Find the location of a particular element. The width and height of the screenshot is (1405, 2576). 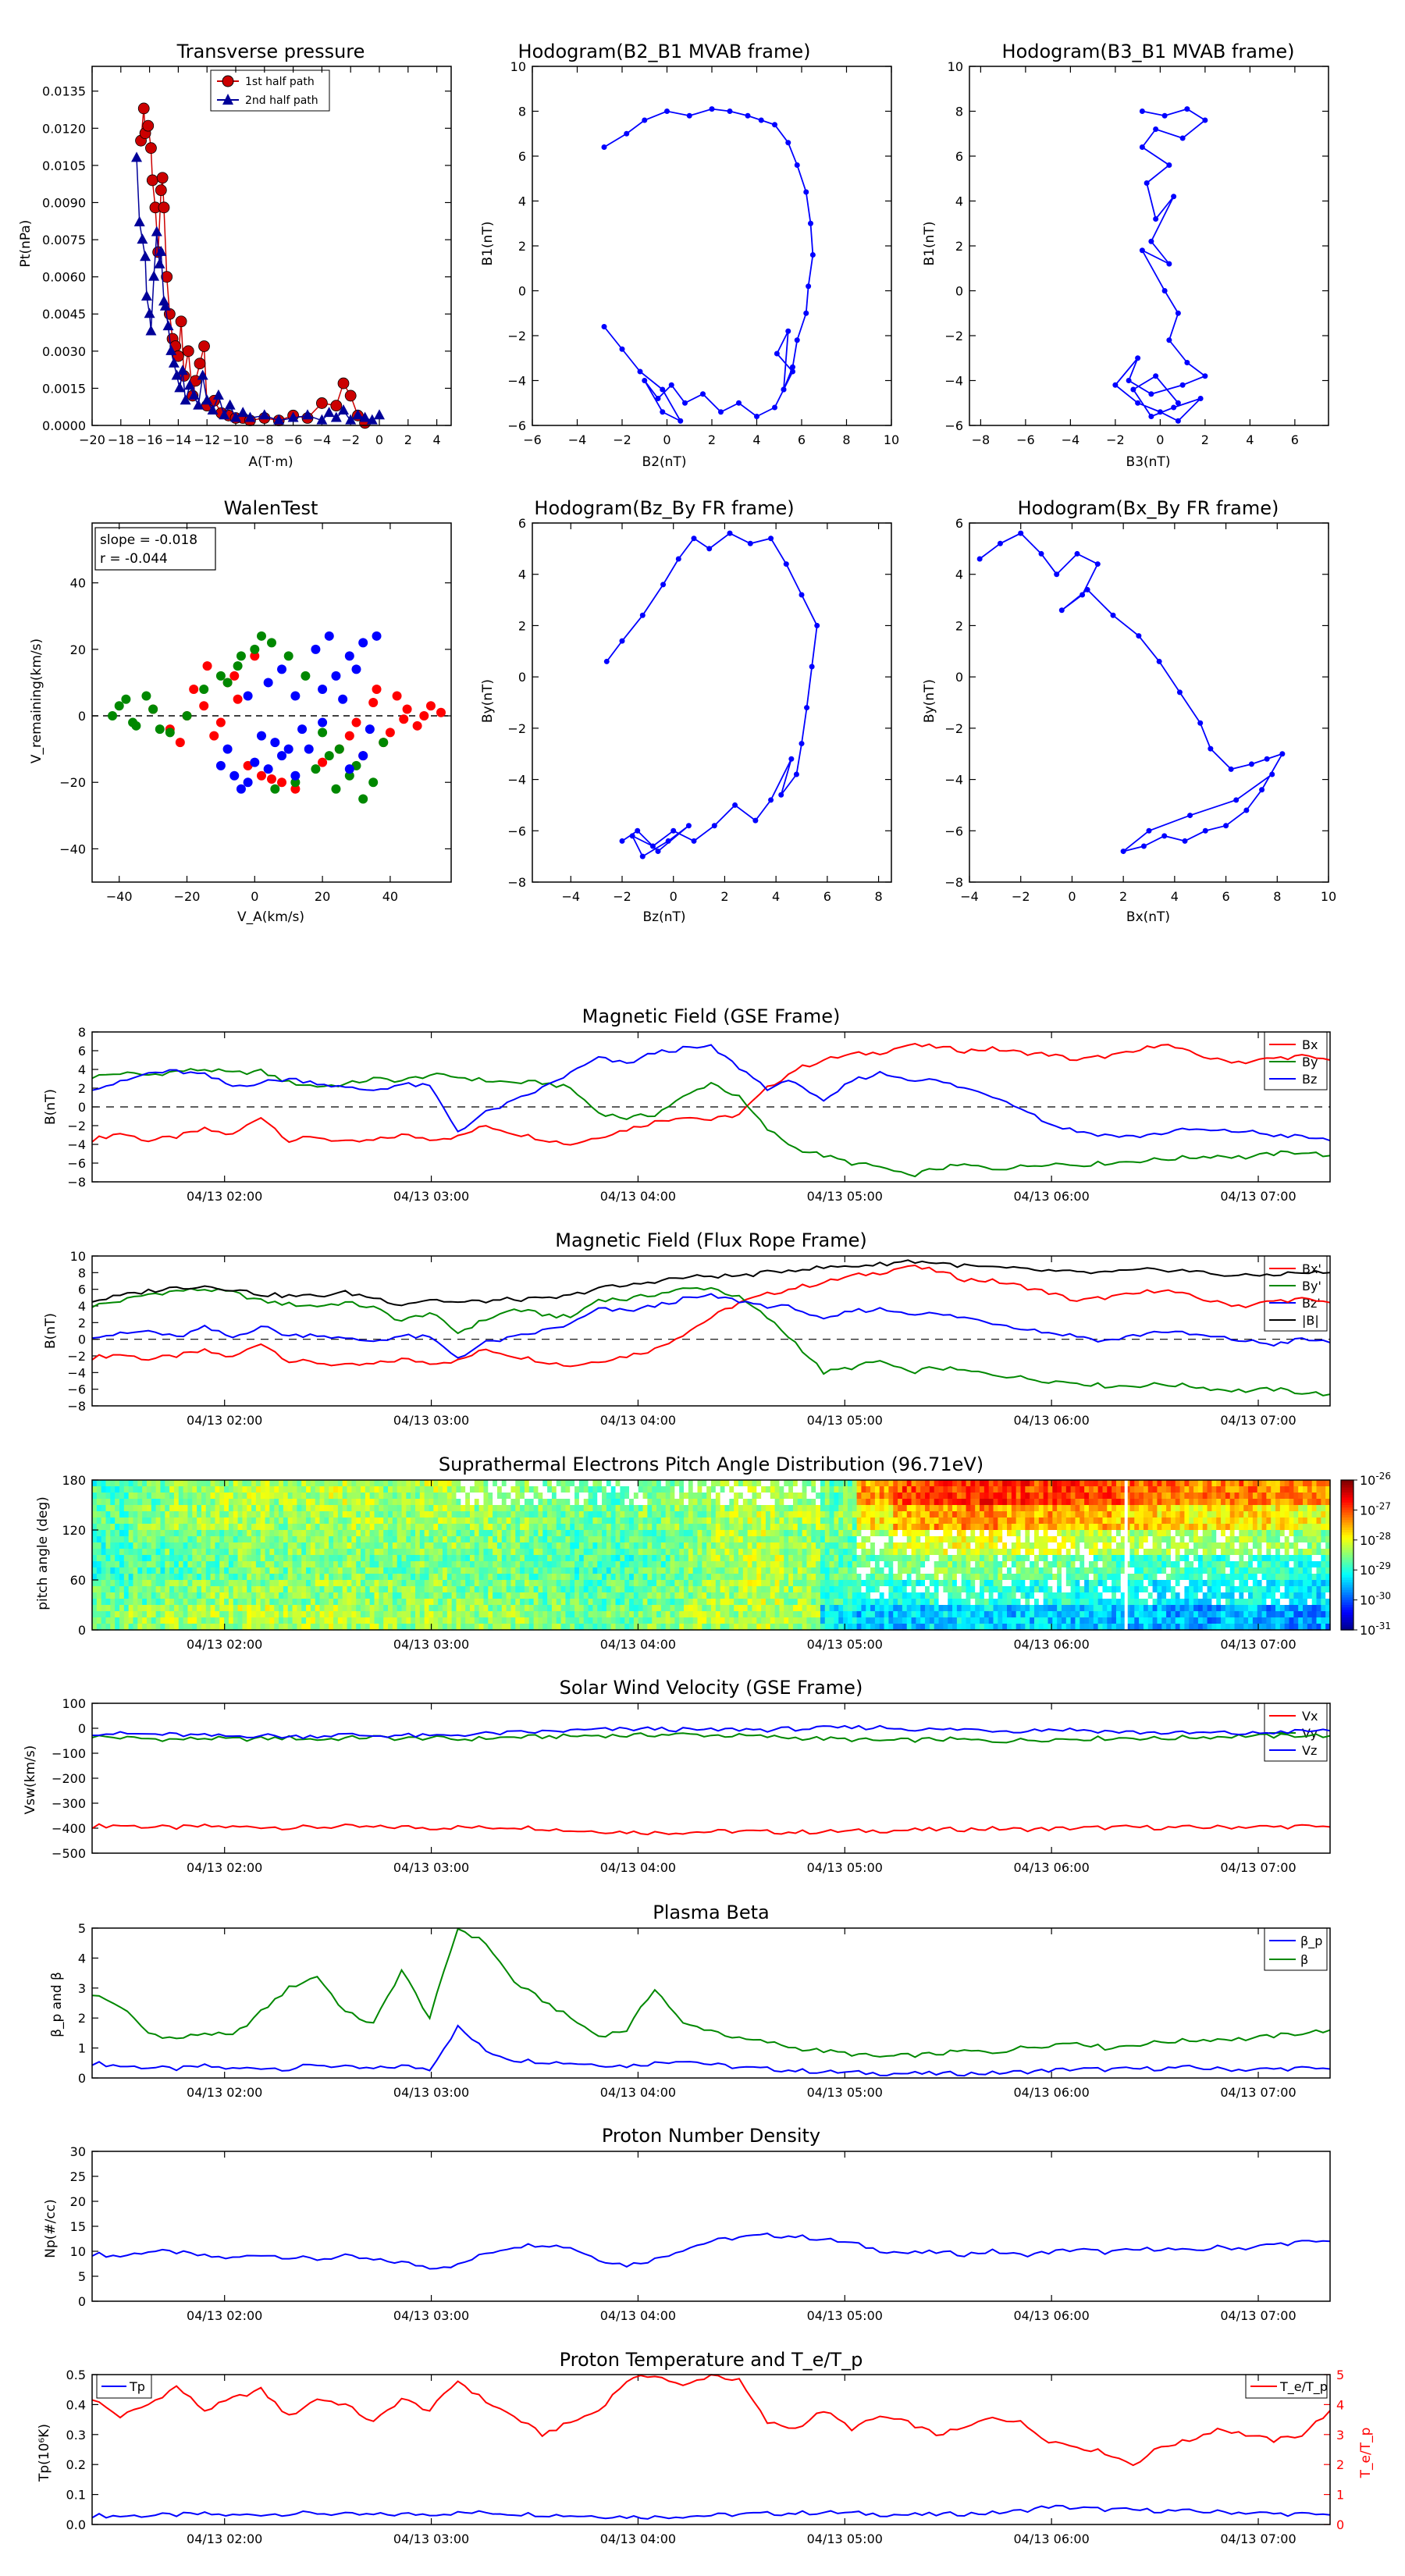

pt-xtick-label: 4 is located at coordinates (437, 439).